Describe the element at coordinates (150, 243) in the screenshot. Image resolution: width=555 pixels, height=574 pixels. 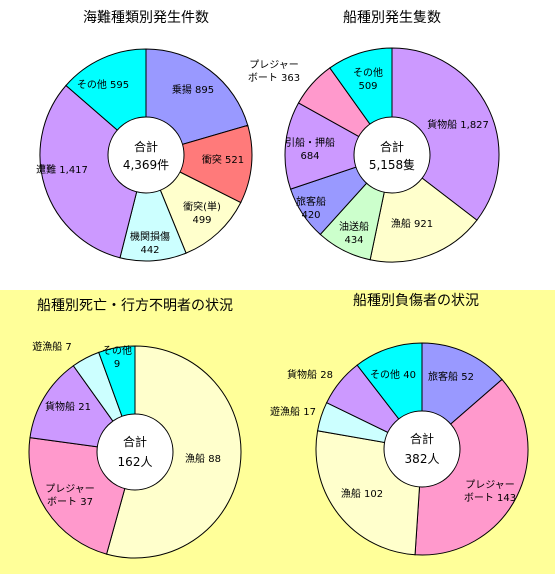
I see `slice-label-3: 機関損傷 442` at that location.